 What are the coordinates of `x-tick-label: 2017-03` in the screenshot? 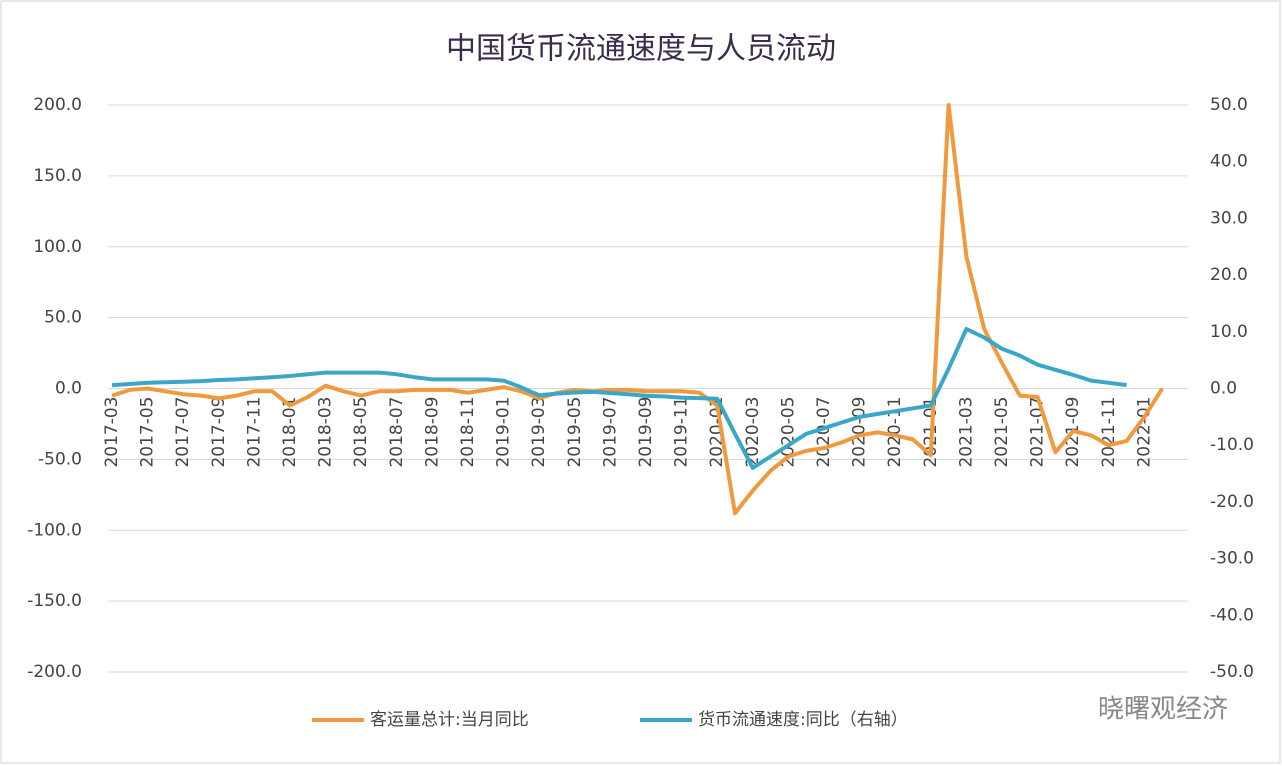 It's located at (112, 432).